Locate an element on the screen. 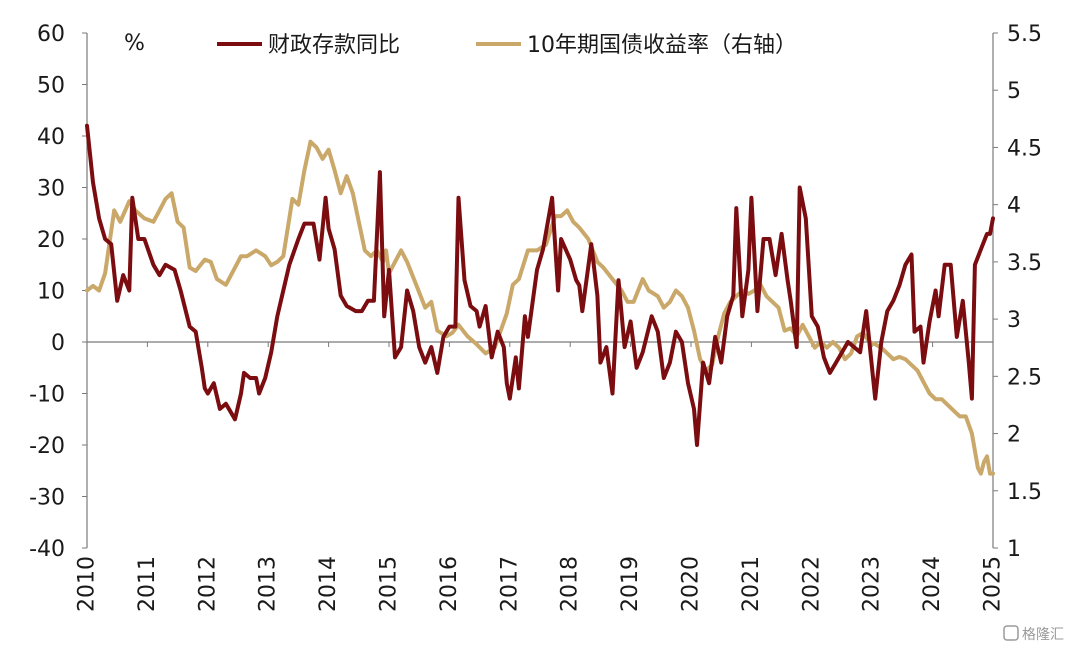 The width and height of the screenshot is (1080, 650). watermark-logo-icon is located at coordinates (1011, 633).